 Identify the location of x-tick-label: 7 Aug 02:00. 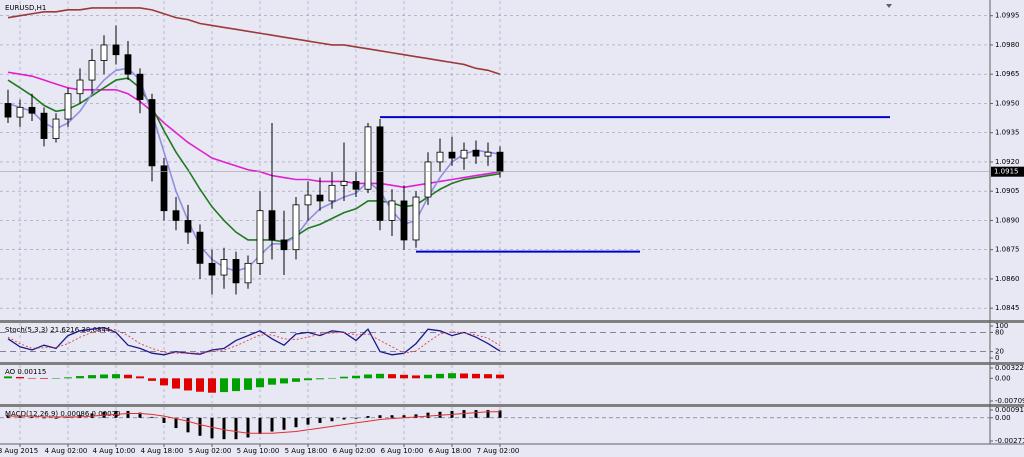
(498, 451).